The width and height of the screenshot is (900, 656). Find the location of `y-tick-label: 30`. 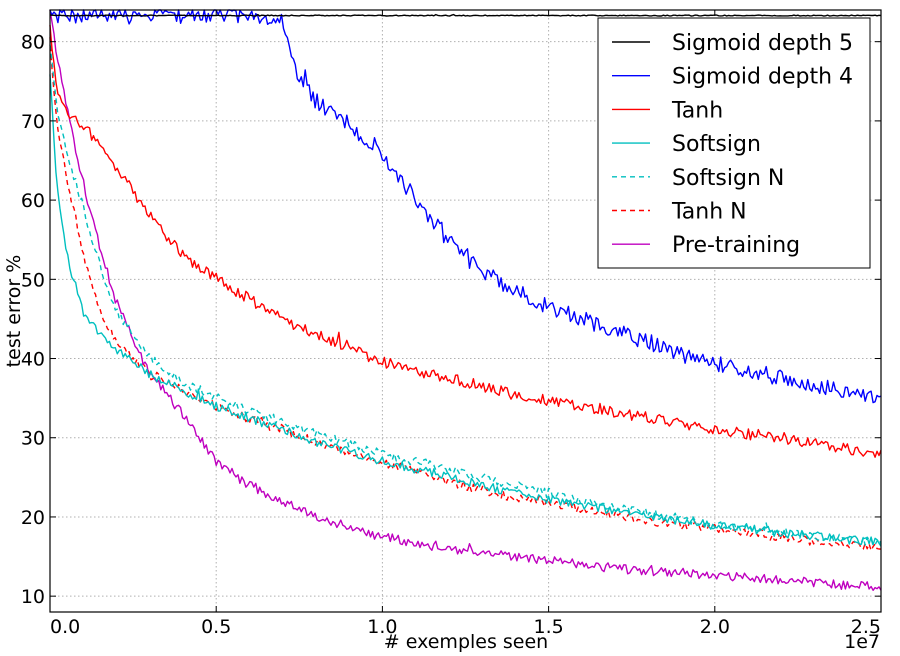

y-tick-label: 30 is located at coordinates (33, 439).